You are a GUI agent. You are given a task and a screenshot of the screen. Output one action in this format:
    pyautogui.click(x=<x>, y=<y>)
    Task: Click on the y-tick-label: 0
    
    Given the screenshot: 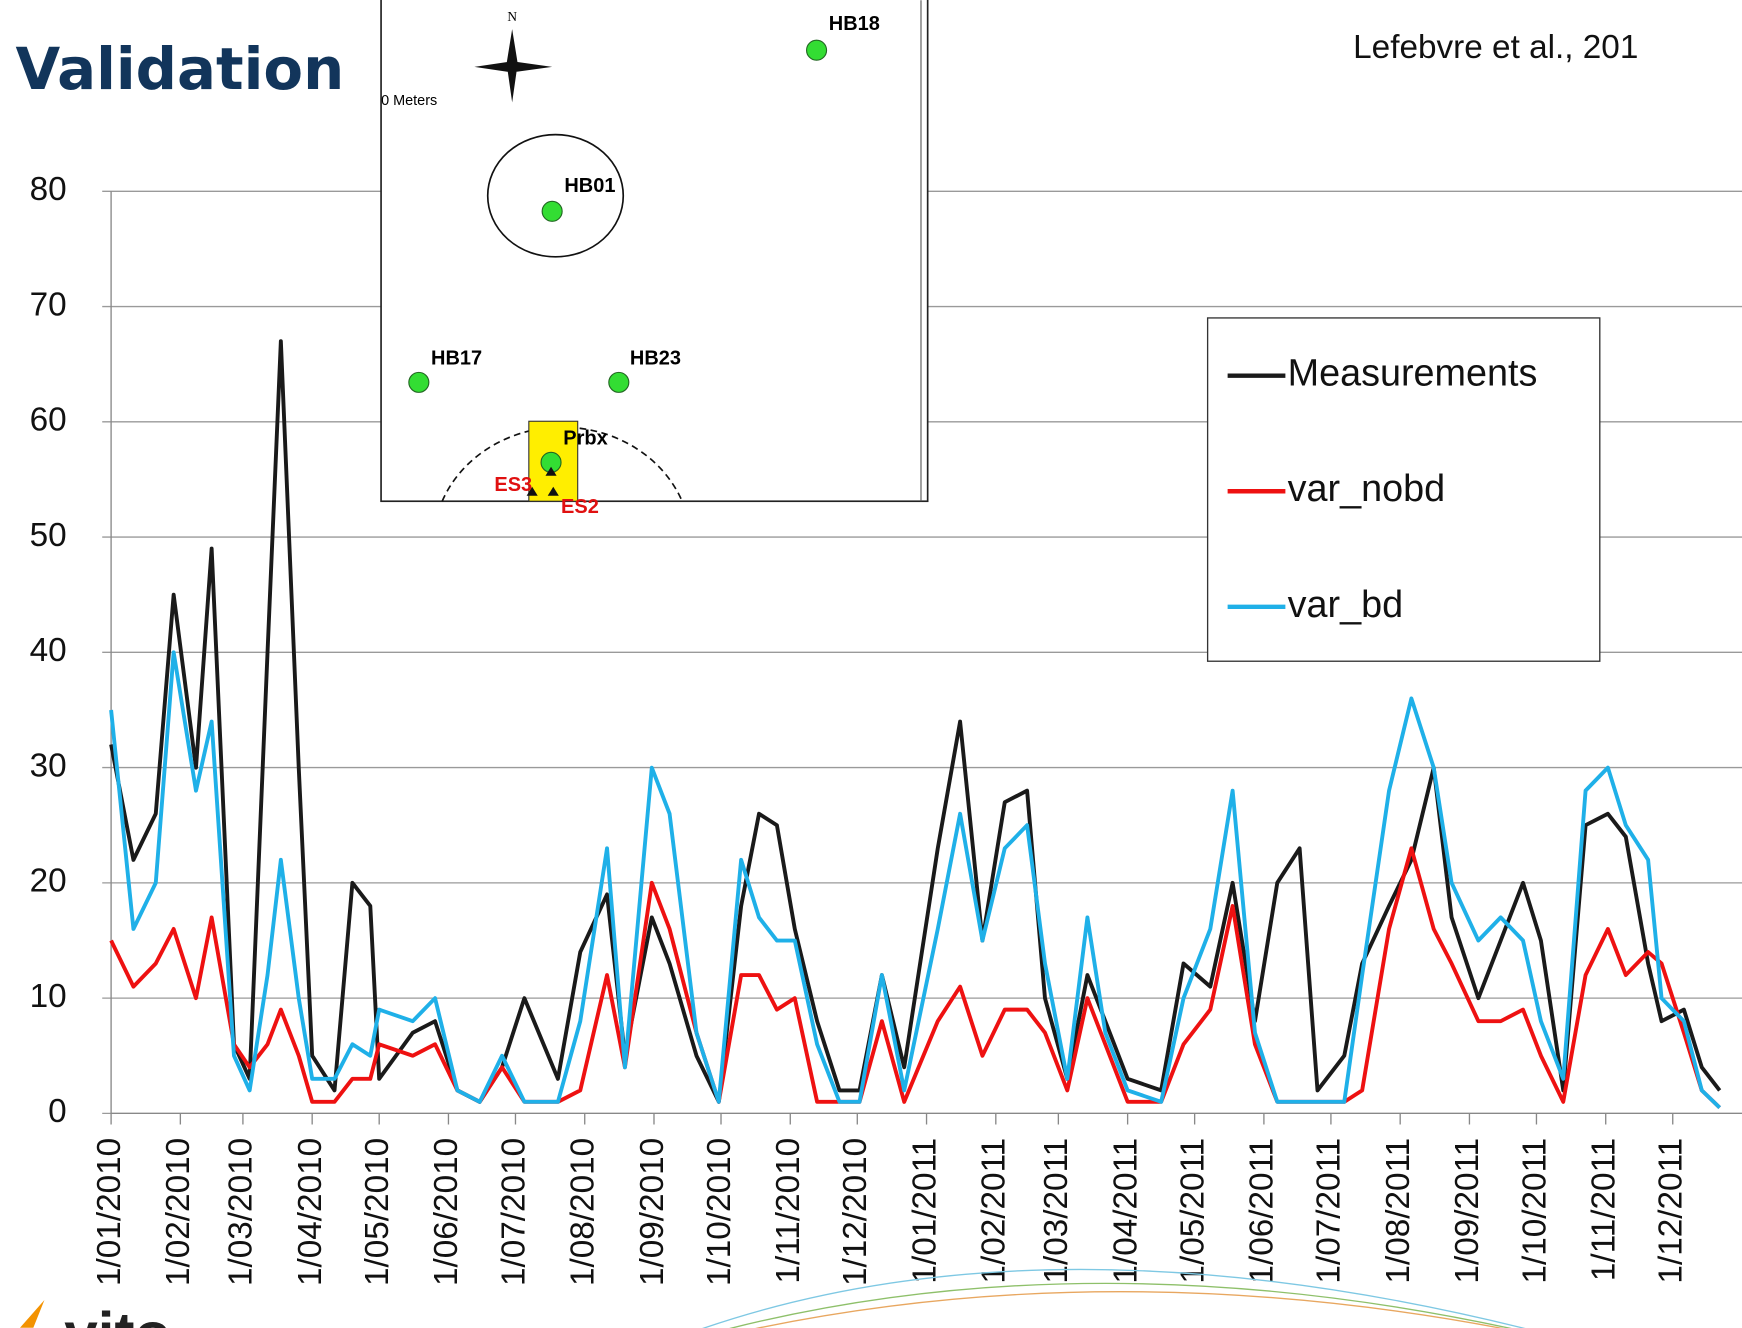 What is the action you would take?
    pyautogui.click(x=57, y=1111)
    